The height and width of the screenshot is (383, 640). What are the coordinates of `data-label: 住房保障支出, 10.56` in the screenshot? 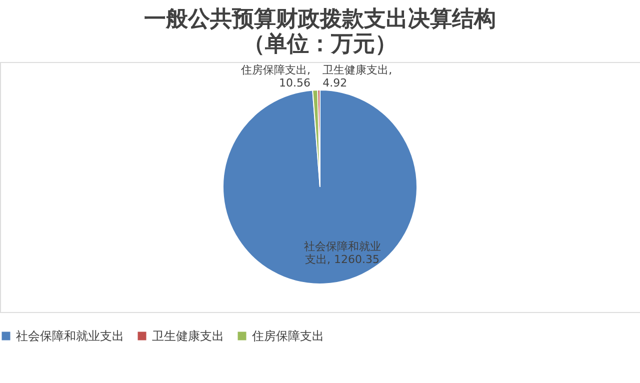 It's located at (276, 76).